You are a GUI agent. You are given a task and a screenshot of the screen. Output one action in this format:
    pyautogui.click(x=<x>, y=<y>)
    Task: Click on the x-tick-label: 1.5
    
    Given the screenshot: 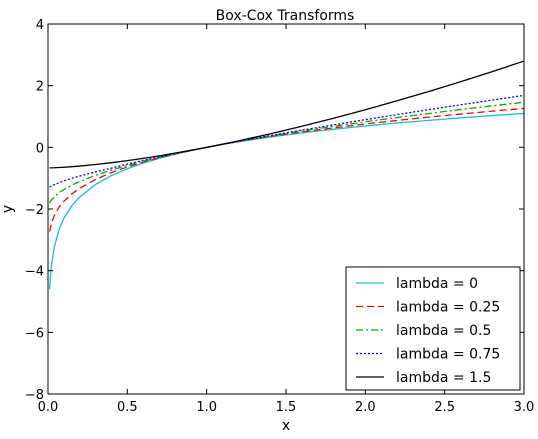 What is the action you would take?
    pyautogui.click(x=286, y=407)
    